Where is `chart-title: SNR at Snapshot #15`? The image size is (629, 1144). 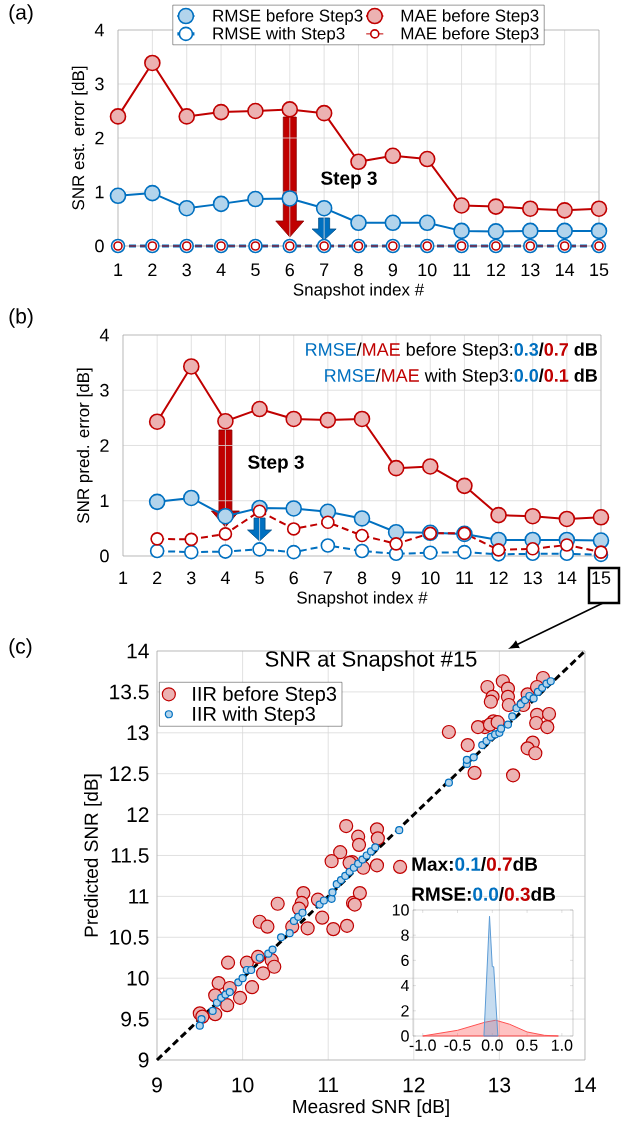 chart-title: SNR at Snapshot #15 is located at coordinates (371, 661).